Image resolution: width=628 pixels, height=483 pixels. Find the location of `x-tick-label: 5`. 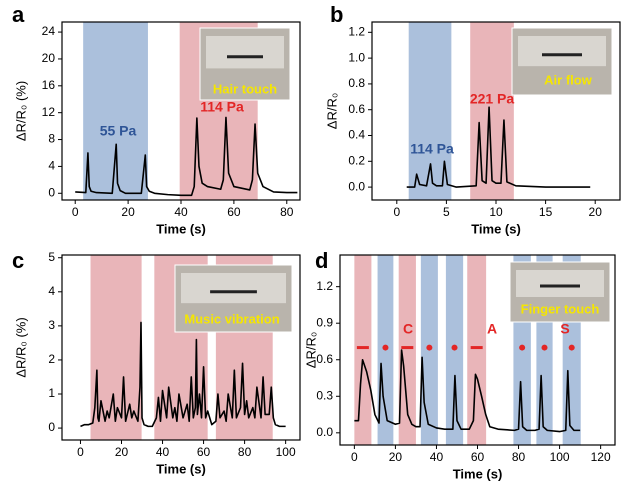

x-tick-label: 5 is located at coordinates (446, 212).